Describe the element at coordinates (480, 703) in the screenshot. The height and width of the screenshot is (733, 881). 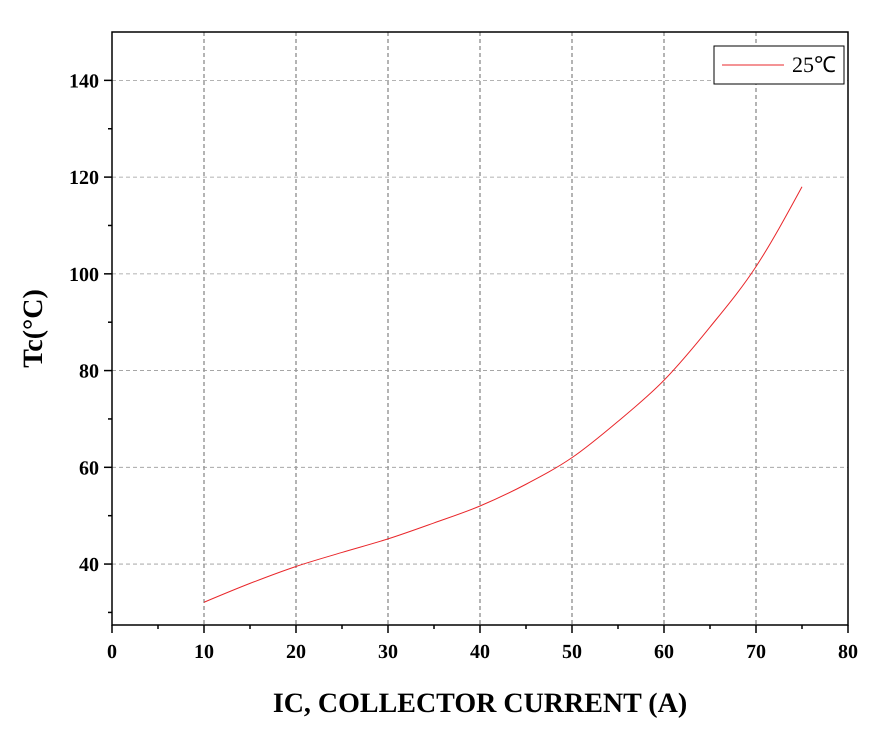
I see `x-axis-title: IC, COLLECTOR CURRENT (A)` at that location.